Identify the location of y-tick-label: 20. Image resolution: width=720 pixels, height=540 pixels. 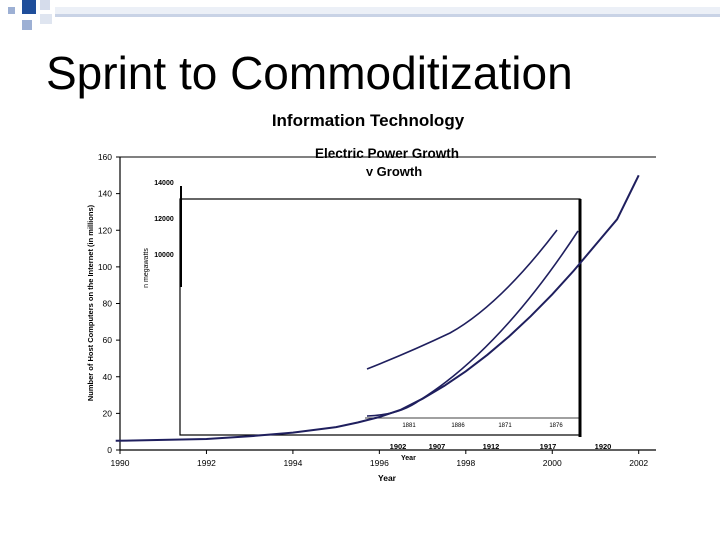
(108, 413).